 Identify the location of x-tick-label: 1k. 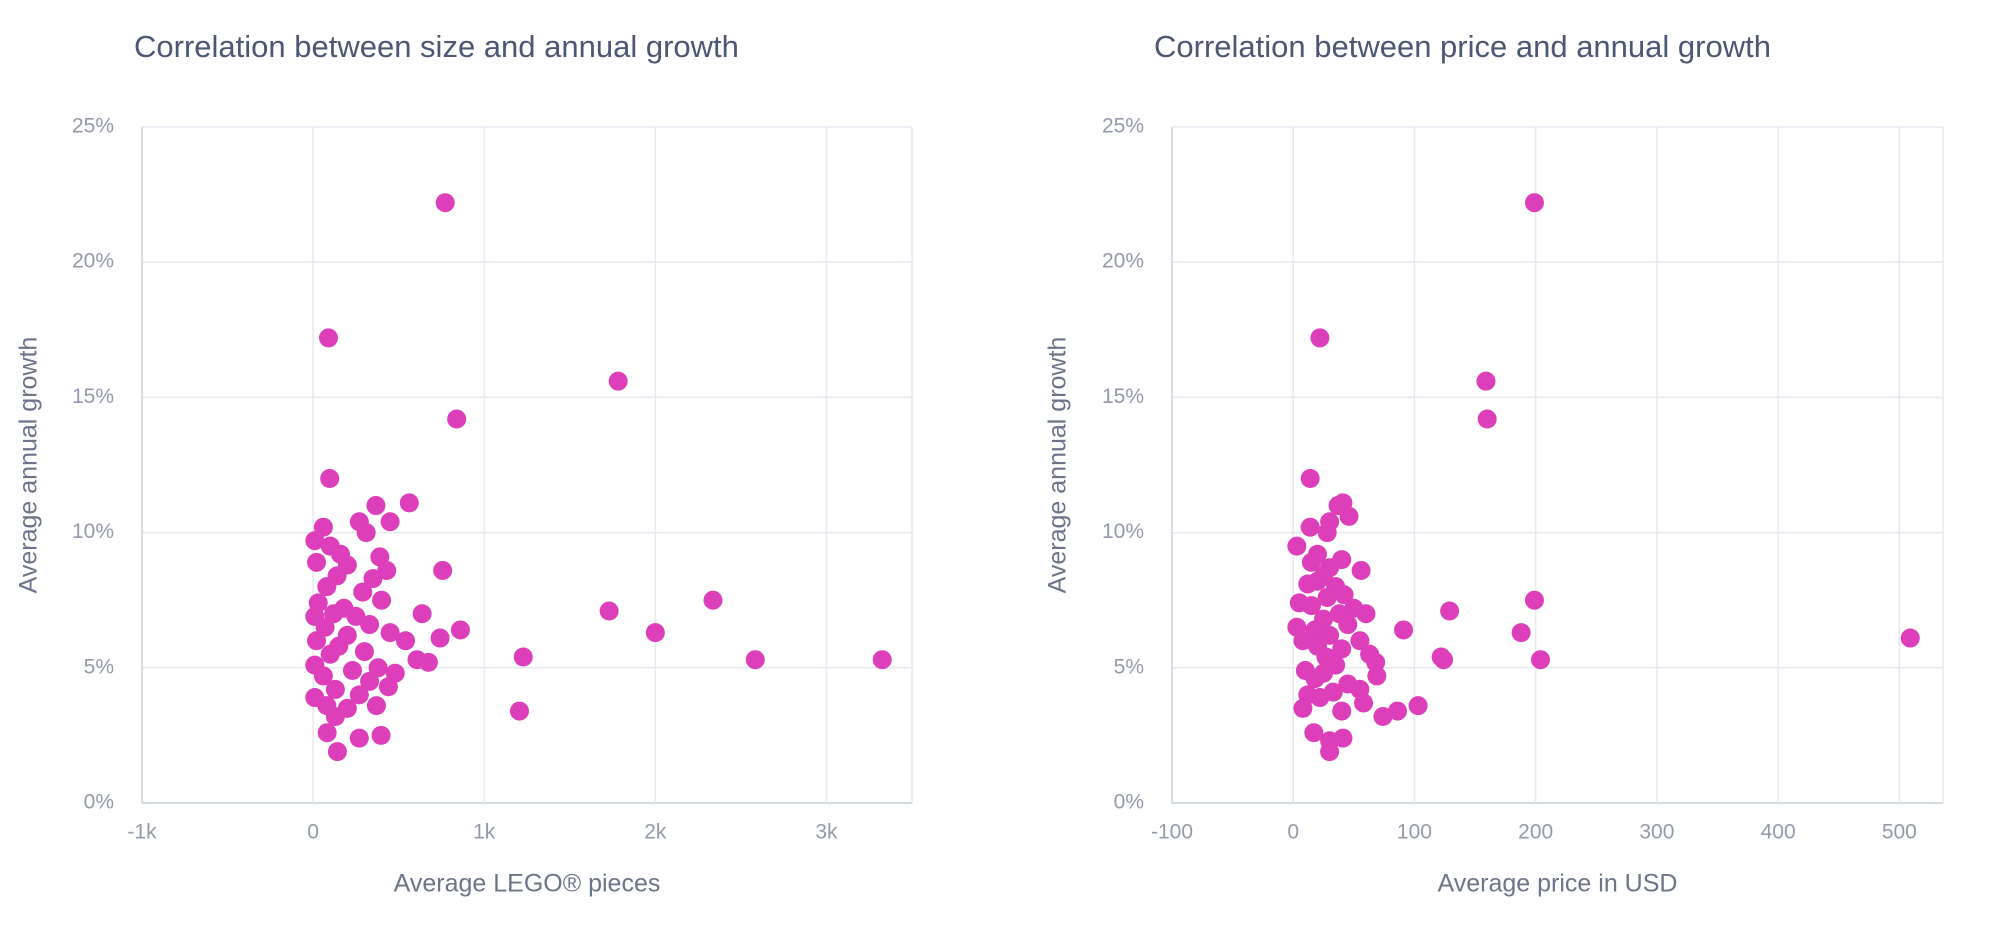
(484, 832).